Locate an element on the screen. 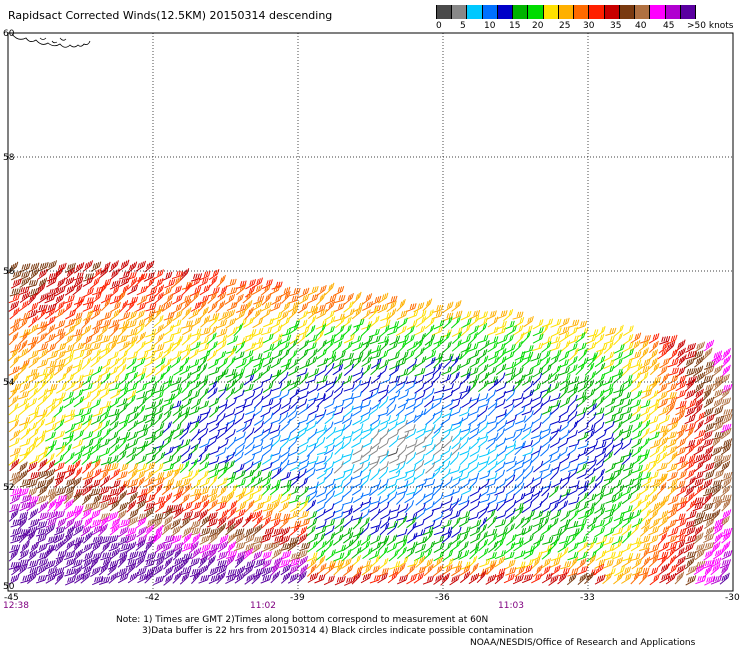 This screenshot has width=740, height=650. coastline-greenland is located at coordinates (51, 40).